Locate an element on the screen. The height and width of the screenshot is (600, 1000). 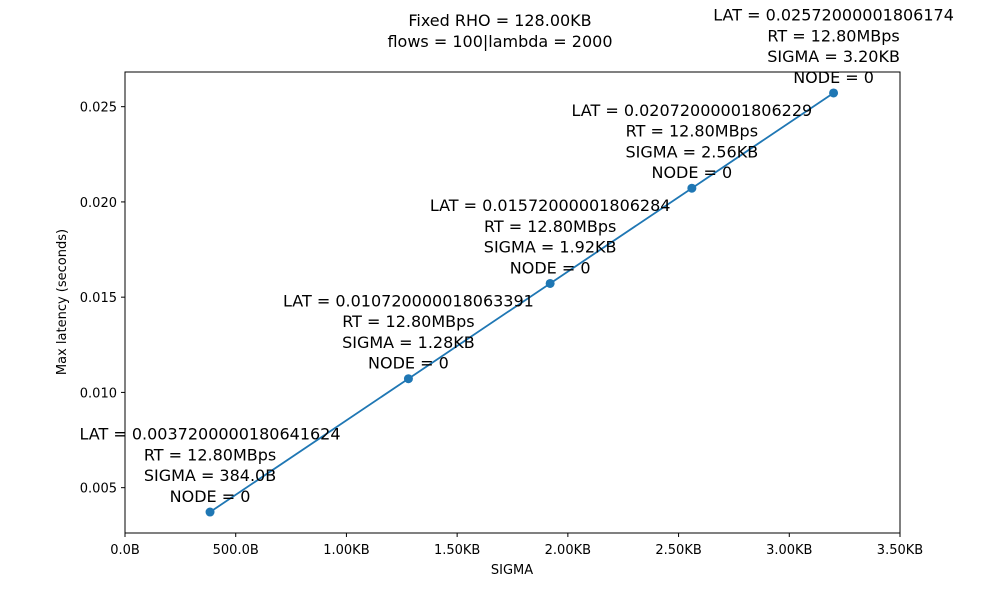
annotation-line: LAT = 0.010720000018063391 is located at coordinates (408, 300).